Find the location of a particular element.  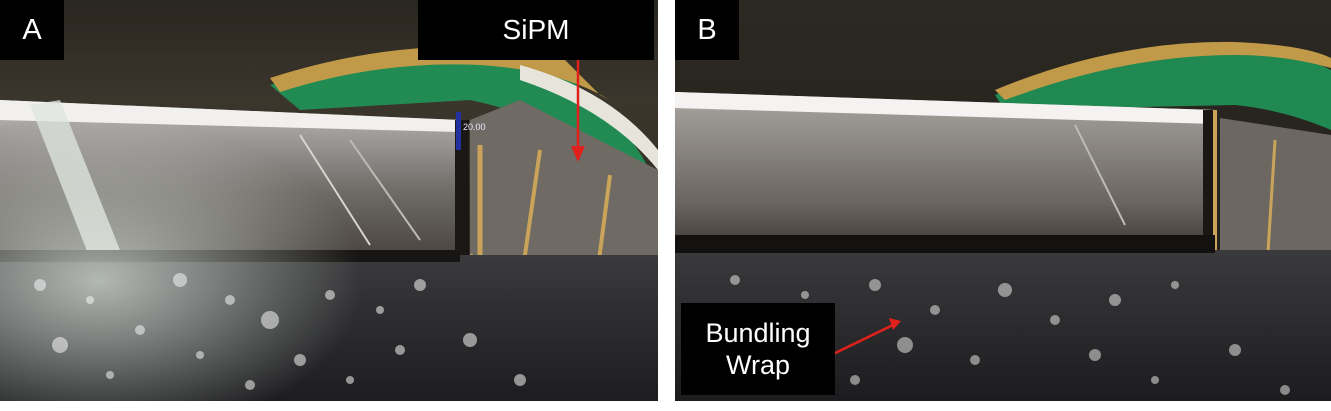

sipm-callout-label: SiPM is located at coordinates (536, 30).